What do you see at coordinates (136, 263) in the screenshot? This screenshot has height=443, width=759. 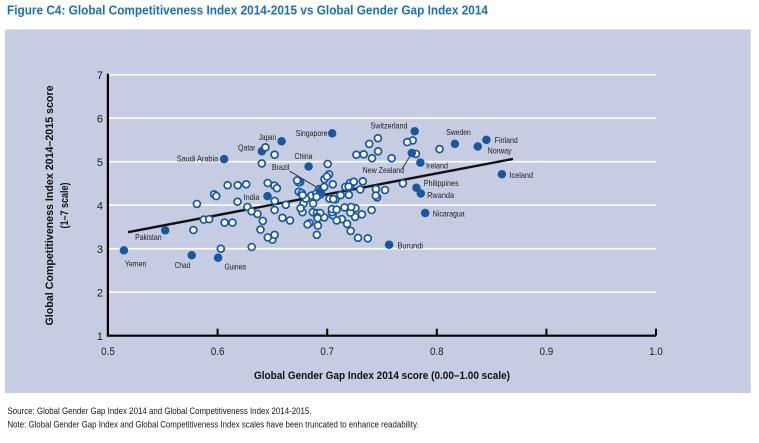 I see `svg-text: Yemen` at bounding box center [136, 263].